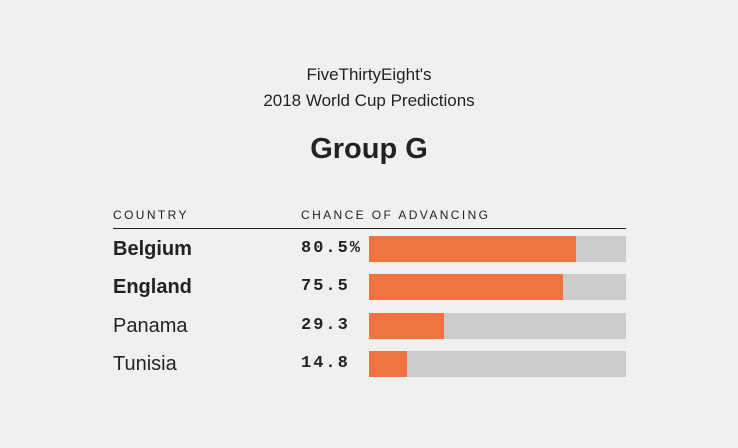 The height and width of the screenshot is (448, 738). What do you see at coordinates (151, 215) in the screenshot?
I see `column-header-country: COUNTRY` at bounding box center [151, 215].